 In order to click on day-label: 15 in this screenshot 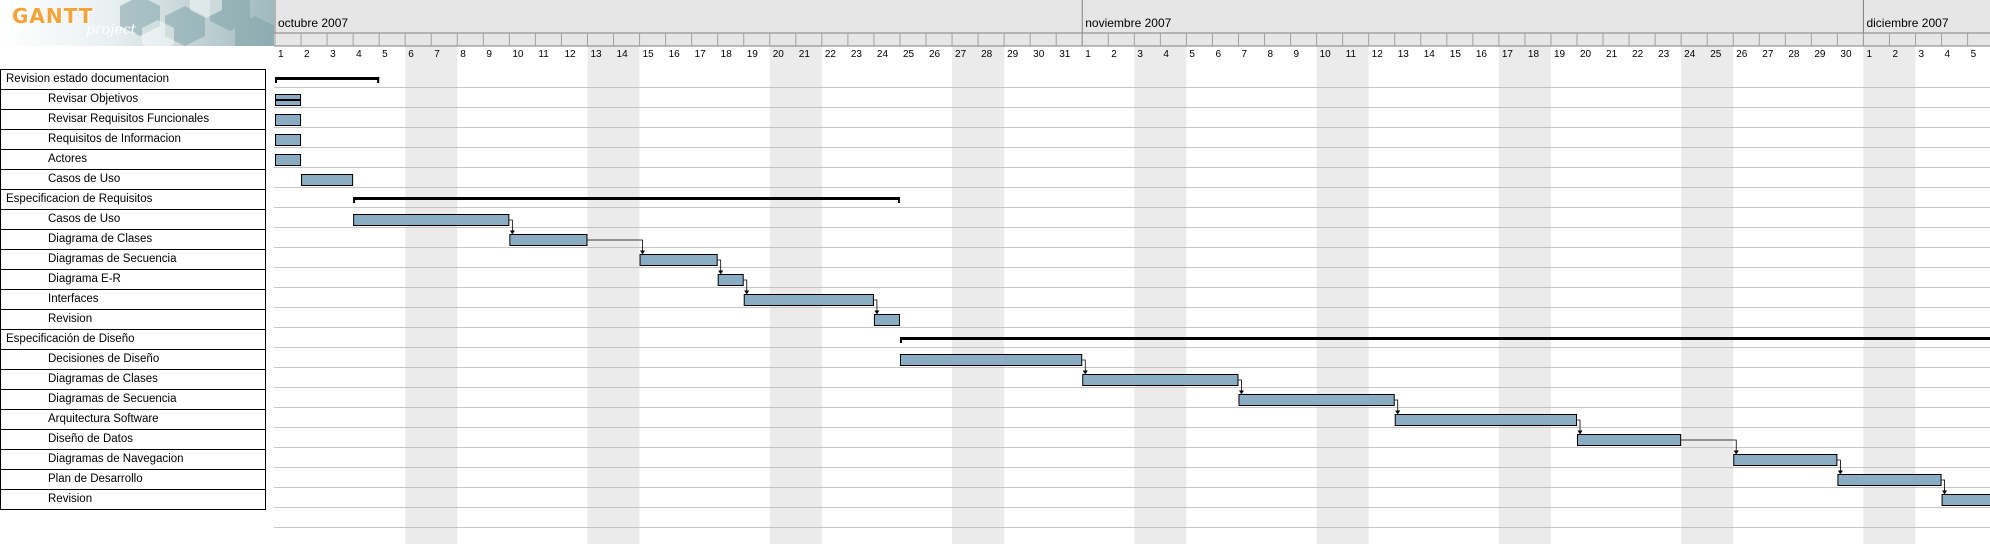, I will do `click(649, 54)`.